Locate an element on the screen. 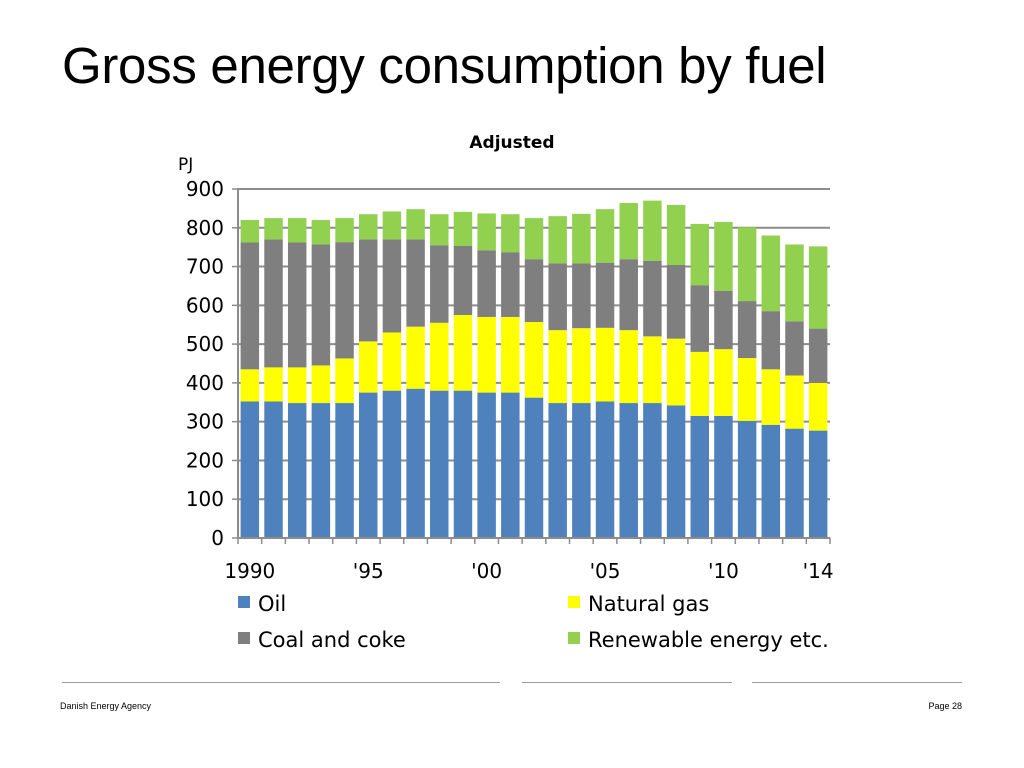 The width and height of the screenshot is (1024, 768). bar-2008-coal-and-coke is located at coordinates (676, 302).